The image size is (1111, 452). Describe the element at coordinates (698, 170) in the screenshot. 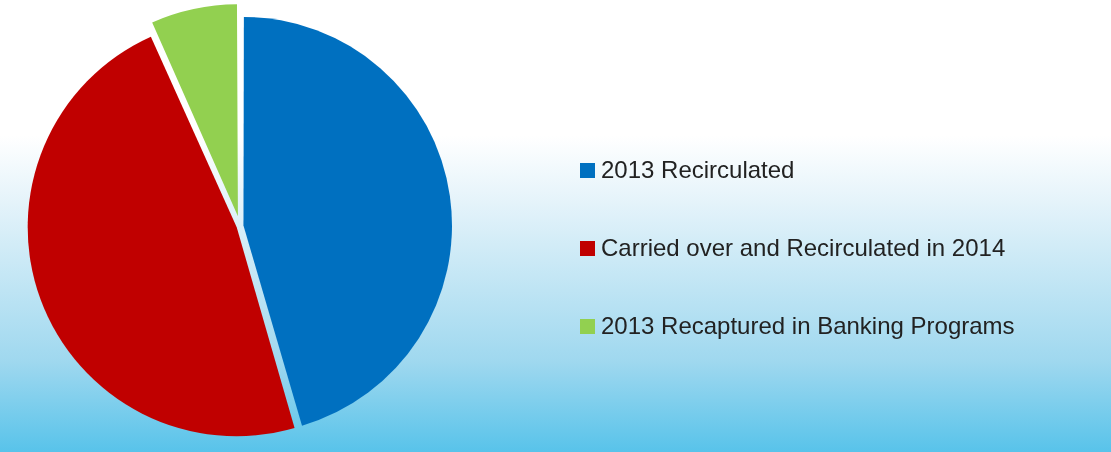

I see `legend-label: 2013 Recirculated` at that location.